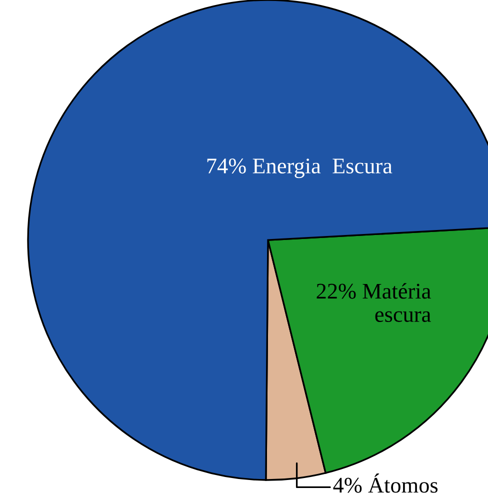 This screenshot has height=501, width=488. What do you see at coordinates (385, 483) in the screenshot?
I see `slice-label: 4% Átomos` at bounding box center [385, 483].